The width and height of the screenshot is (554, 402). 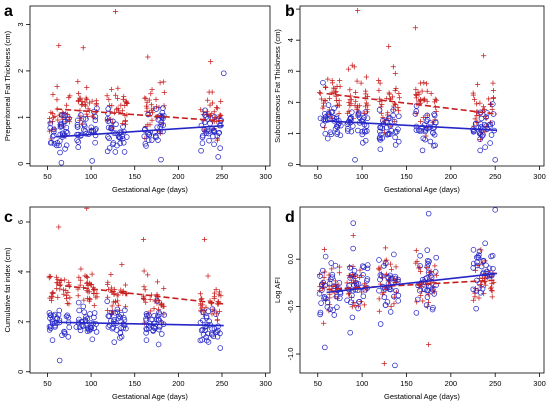 I want to click on y-tick-label: 0, so click(x=20, y=164).